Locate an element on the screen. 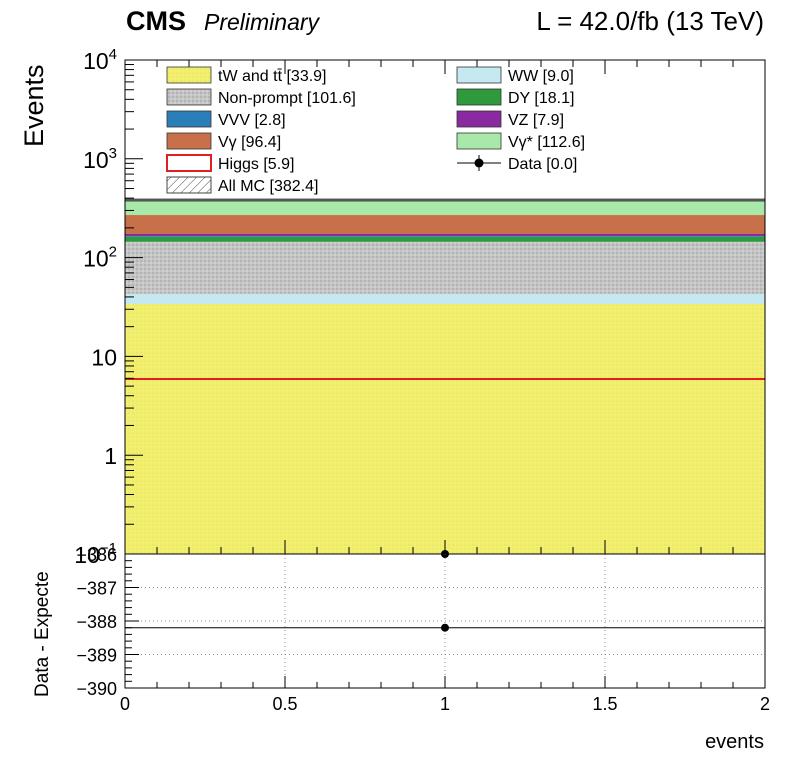  status-label: Preliminary is located at coordinates (262, 22).